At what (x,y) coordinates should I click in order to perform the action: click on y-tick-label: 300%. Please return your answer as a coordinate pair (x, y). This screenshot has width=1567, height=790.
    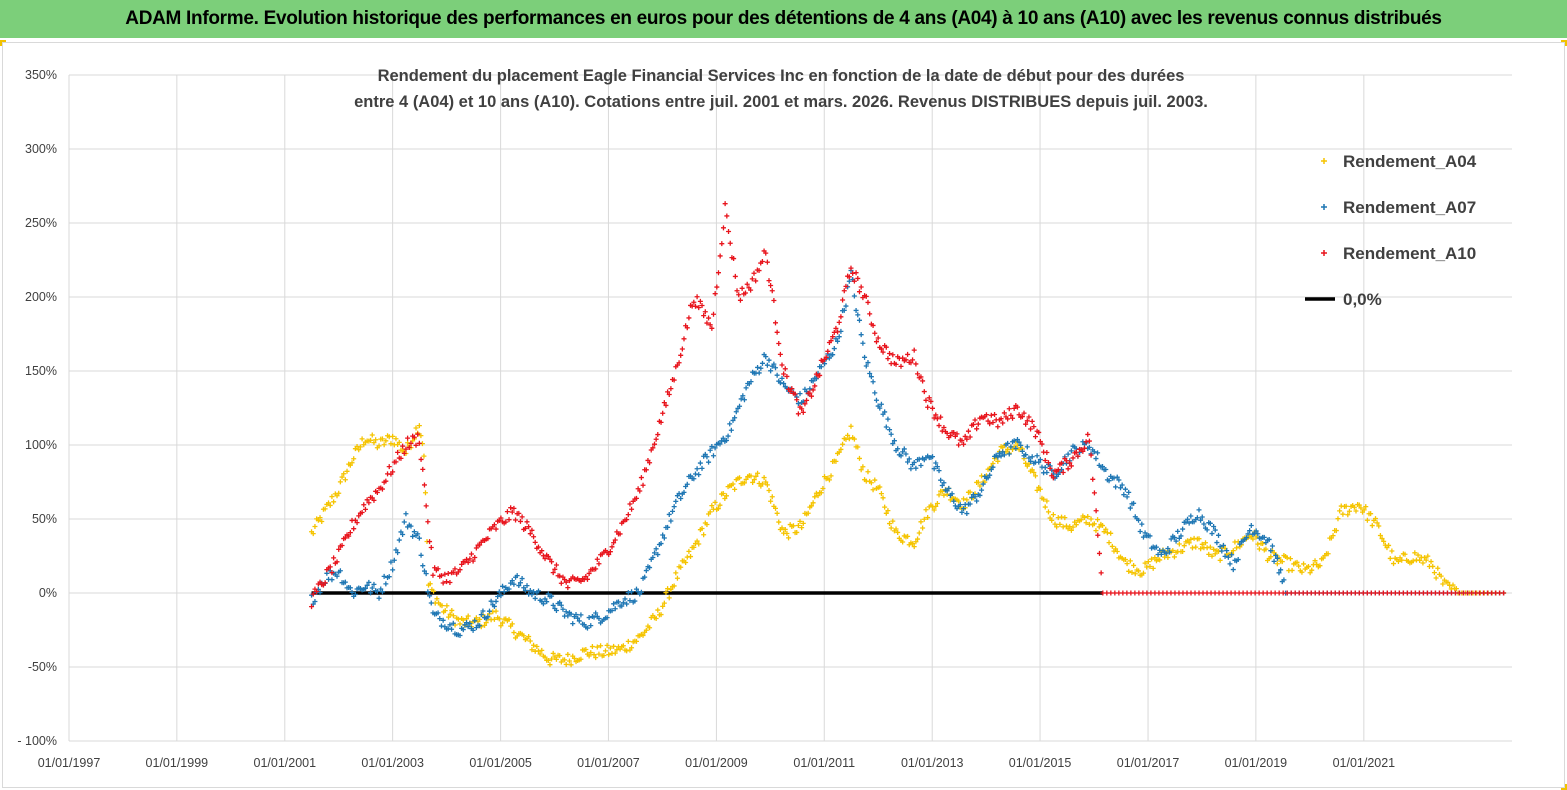
    Looking at the image, I should click on (41, 149).